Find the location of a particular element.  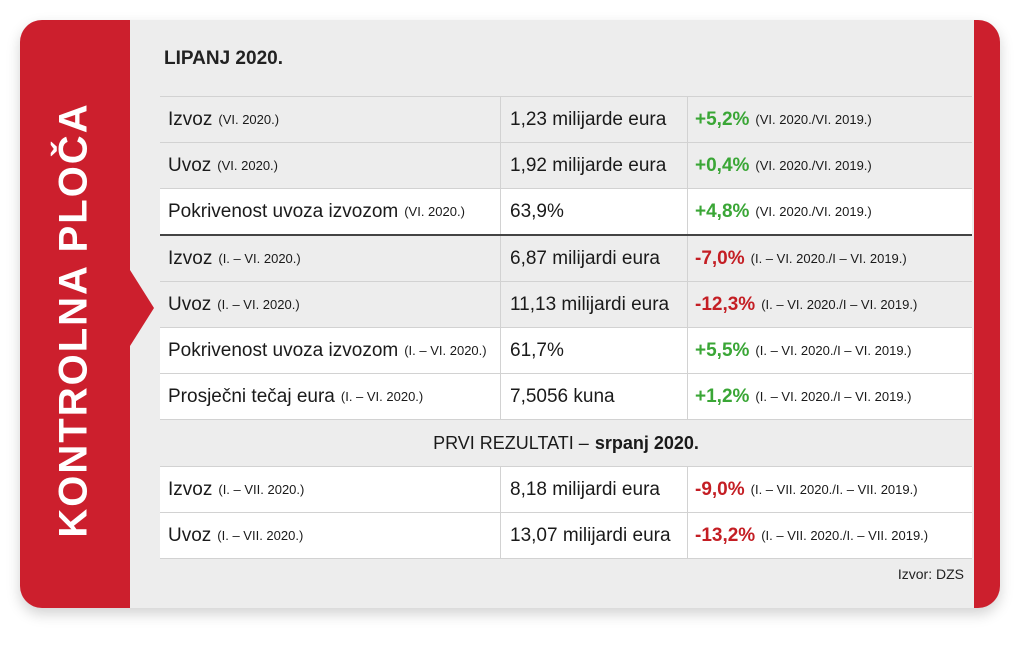

row-value: 6,87 milijardi eura is located at coordinates (585, 258).